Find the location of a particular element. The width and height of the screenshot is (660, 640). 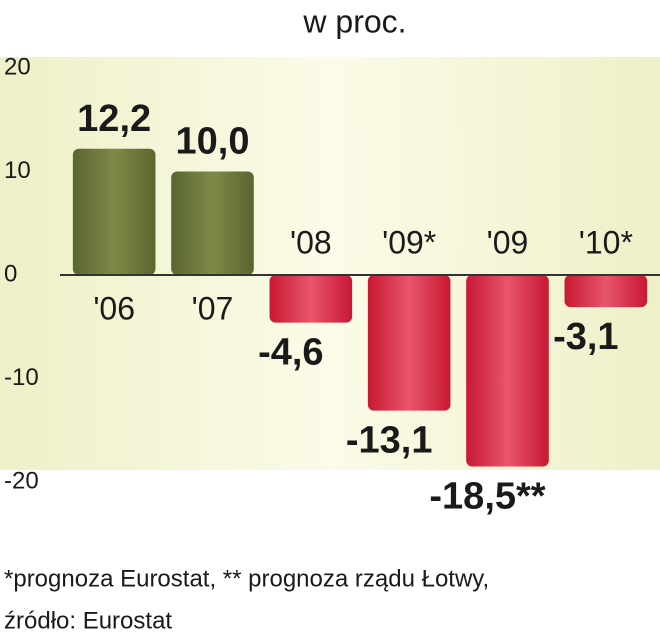

x-tick-label: '06 is located at coordinates (114, 308).